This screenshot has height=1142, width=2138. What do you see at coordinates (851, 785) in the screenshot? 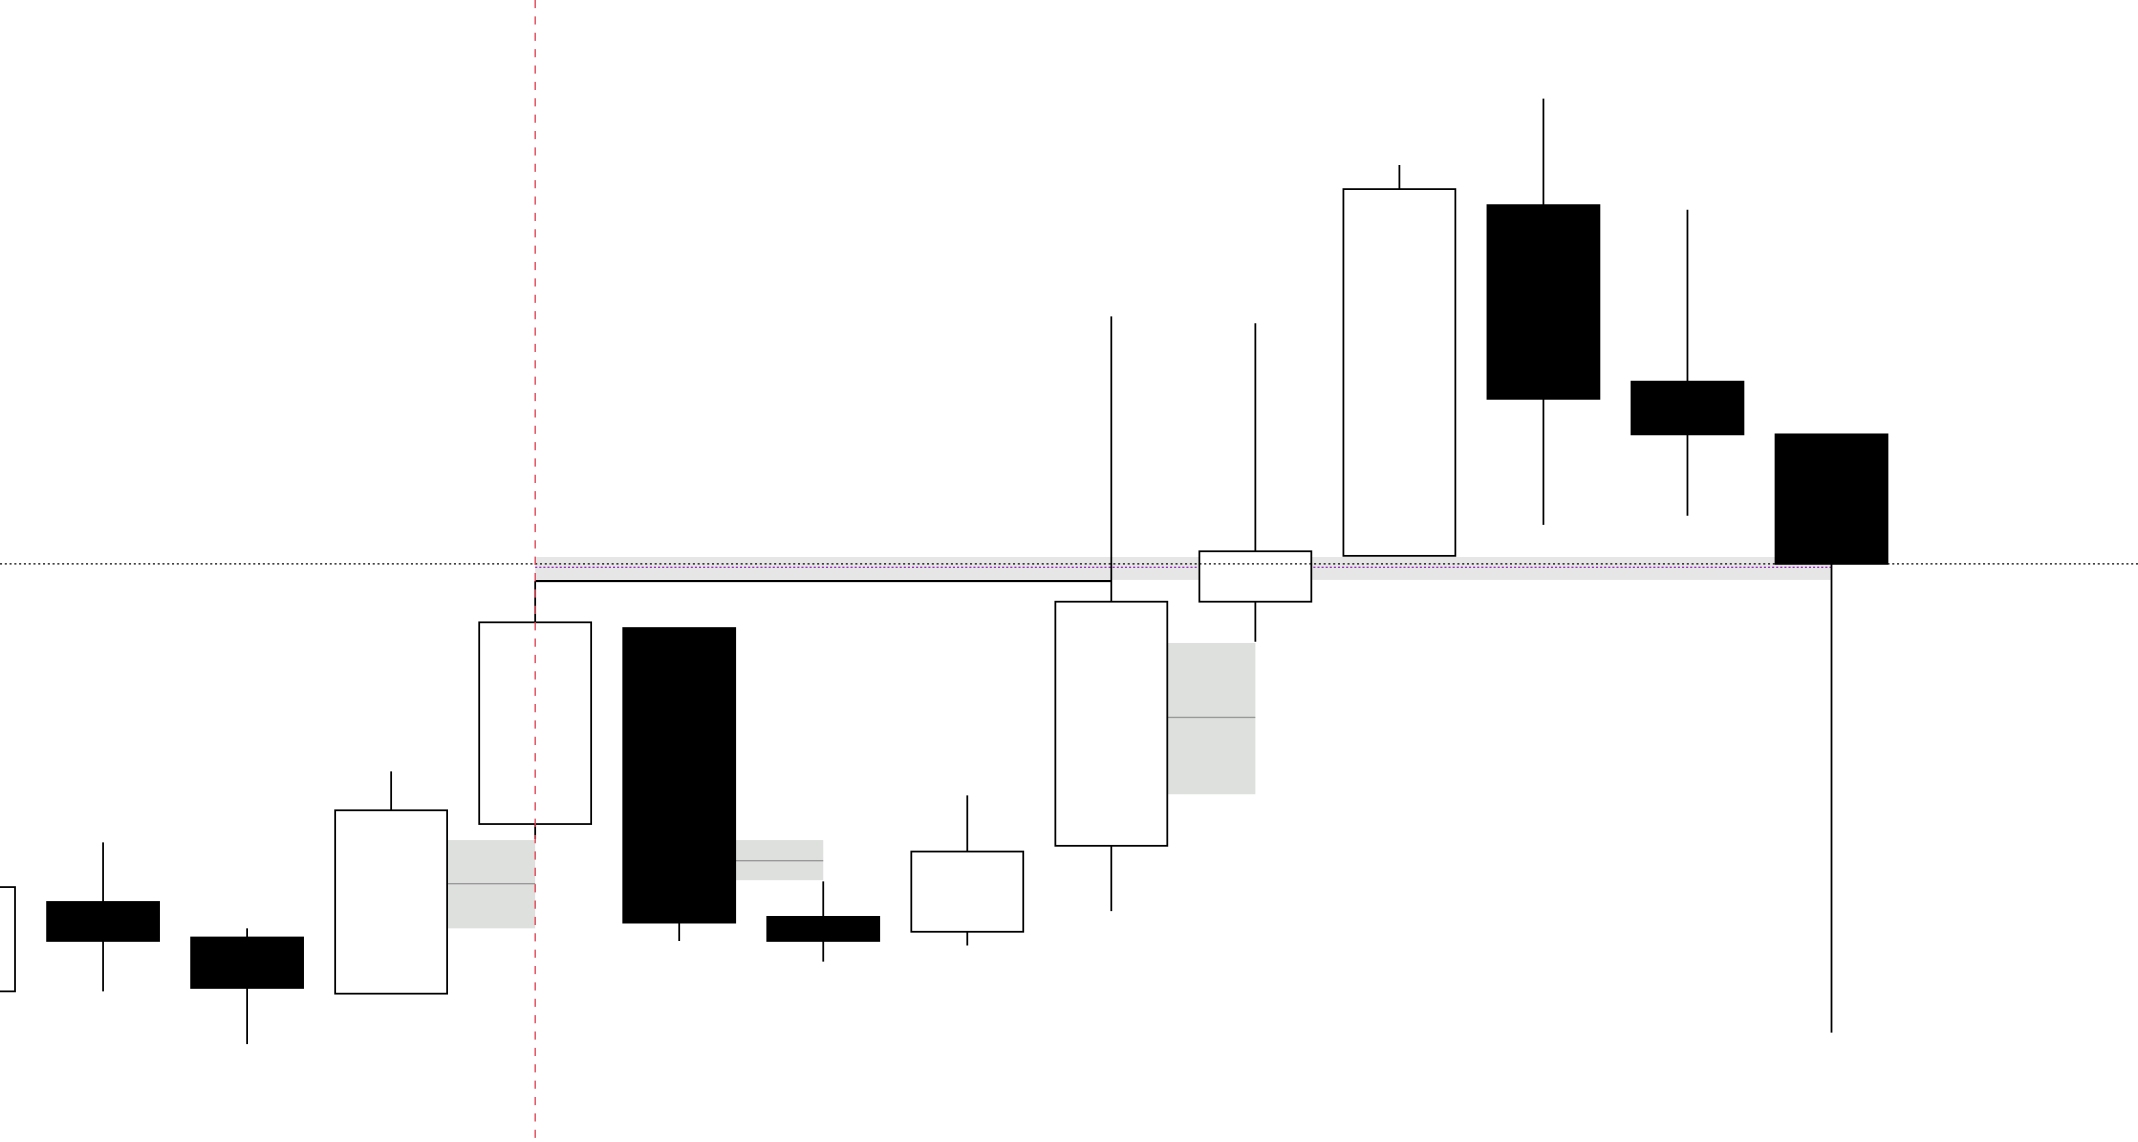
I see `zones-layer` at bounding box center [851, 785].